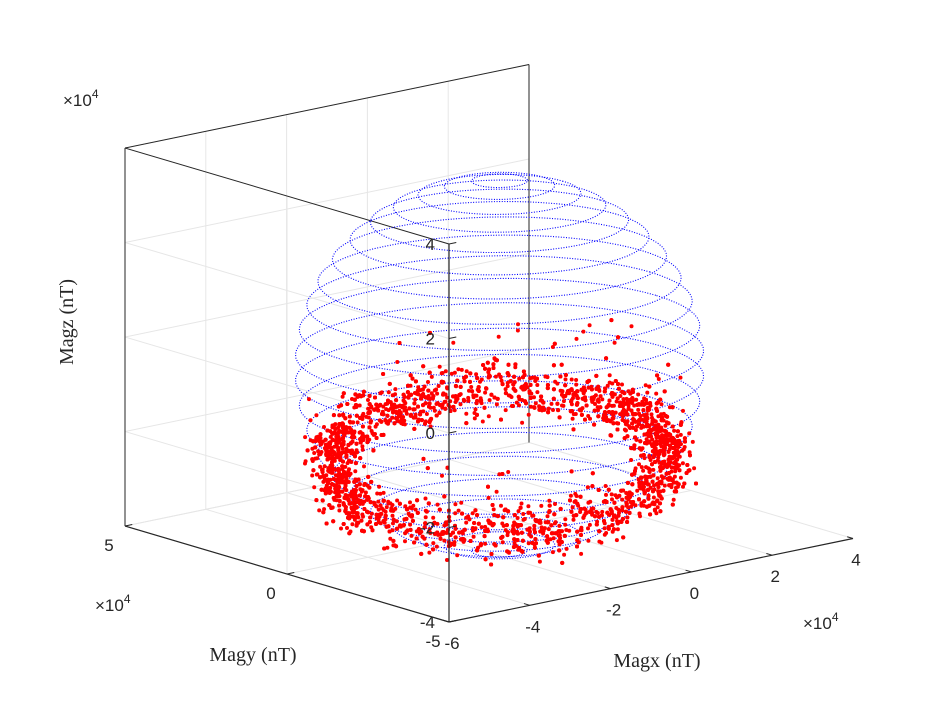 The width and height of the screenshot is (936, 703). I want to click on y-axis-multiplier: ×10⁴, so click(113, 603).